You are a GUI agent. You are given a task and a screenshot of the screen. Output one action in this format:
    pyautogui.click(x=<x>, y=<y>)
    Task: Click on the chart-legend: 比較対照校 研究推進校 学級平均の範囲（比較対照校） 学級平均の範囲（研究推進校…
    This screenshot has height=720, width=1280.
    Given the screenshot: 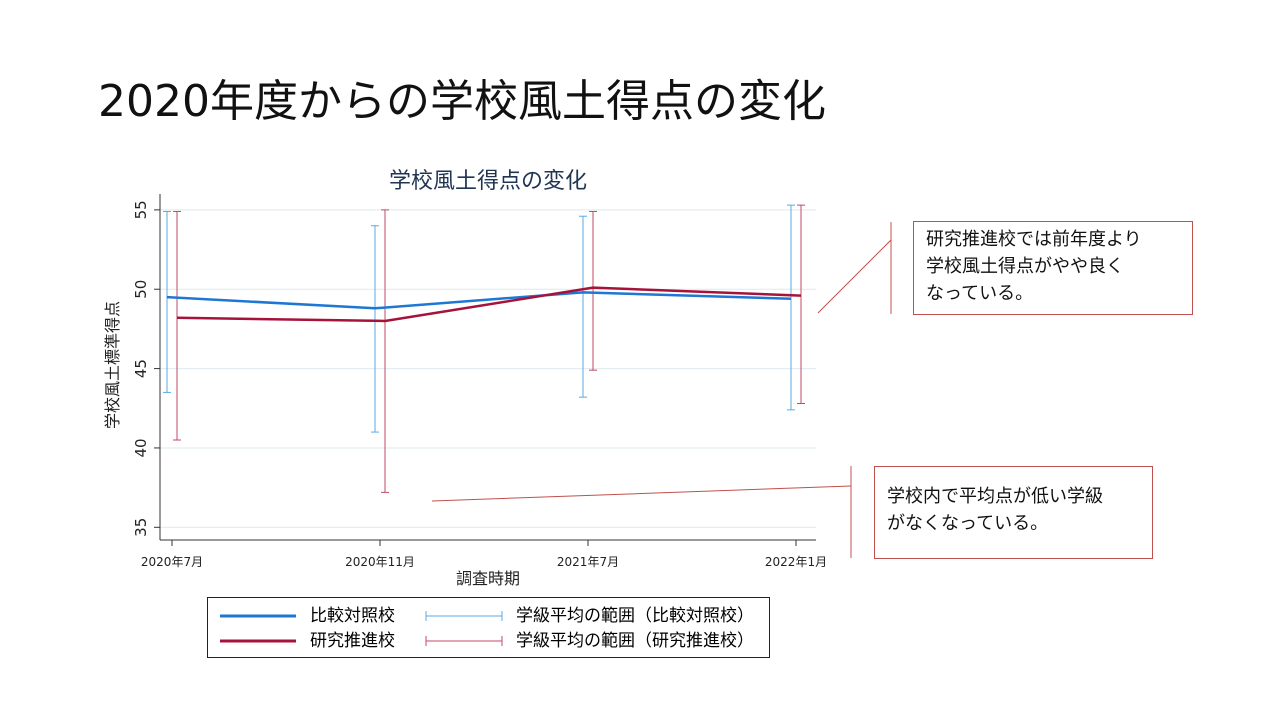 What is the action you would take?
    pyautogui.click(x=488, y=627)
    